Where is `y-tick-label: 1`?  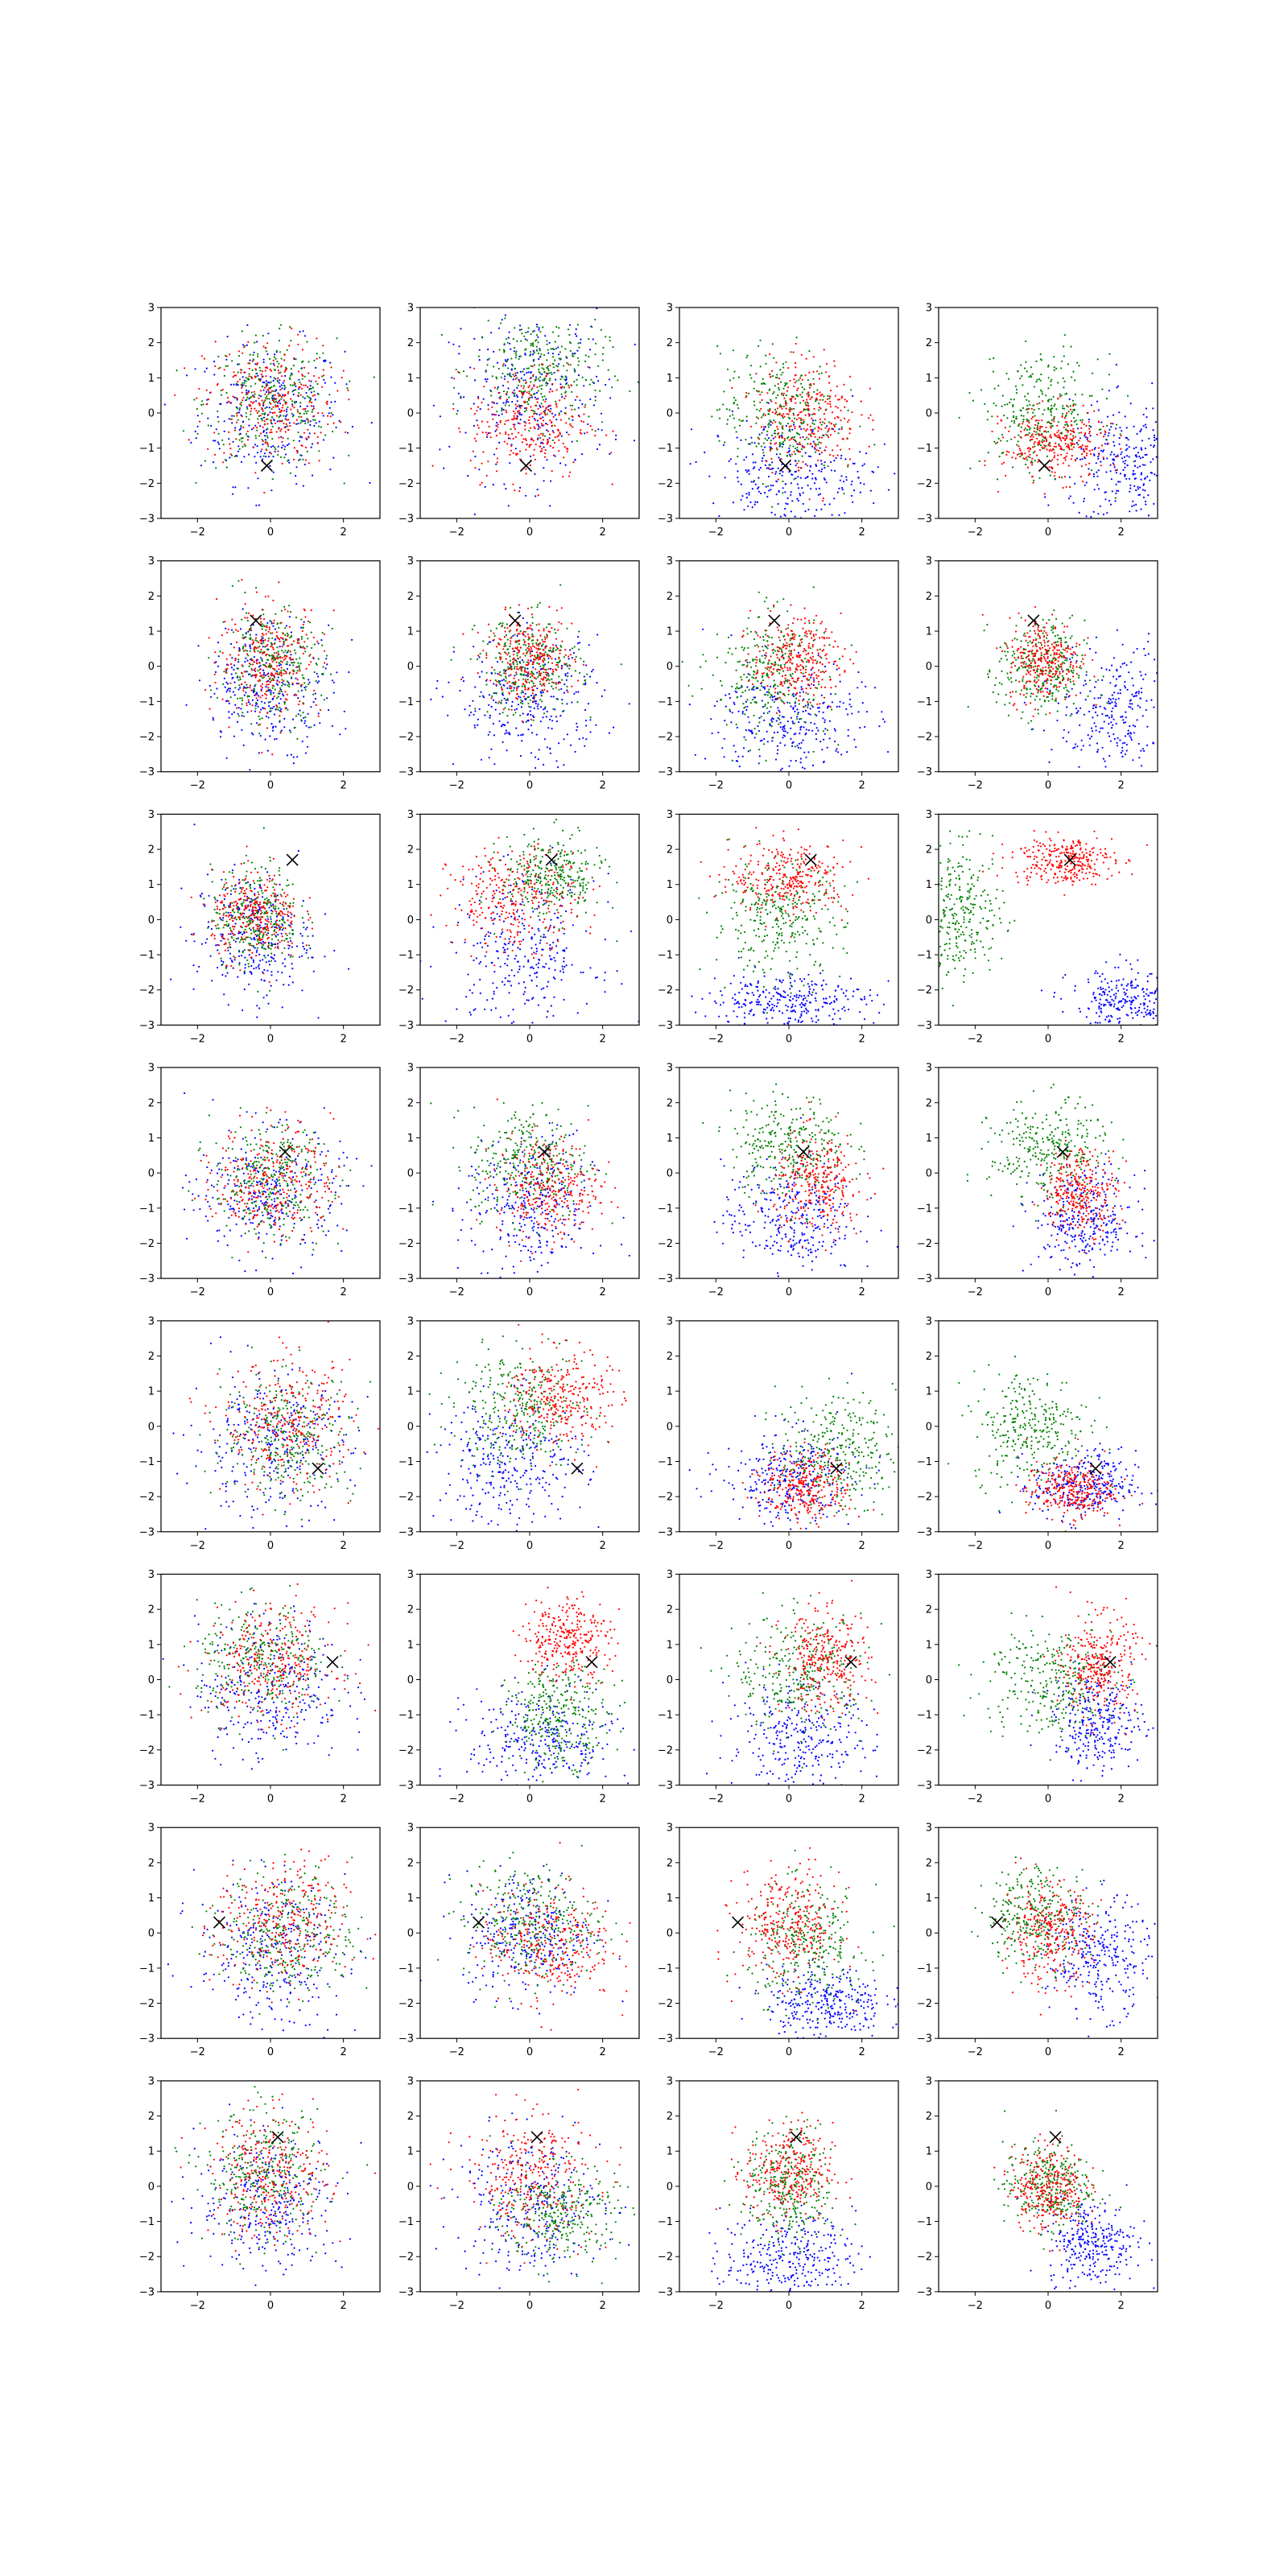
y-tick-label: 1 is located at coordinates (151, 379).